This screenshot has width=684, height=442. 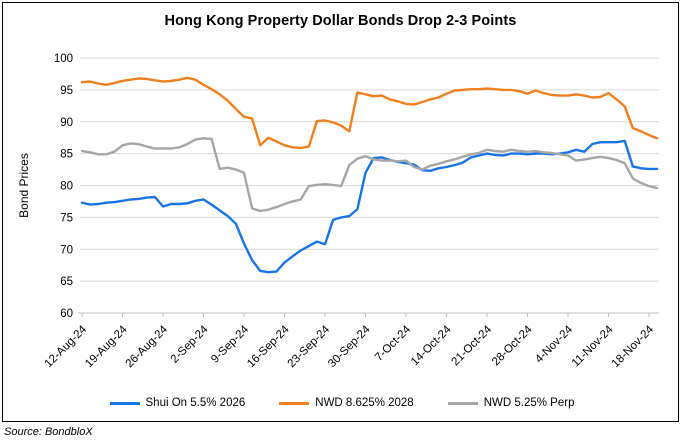 I want to click on legend-line-swatch-orange, so click(x=294, y=403).